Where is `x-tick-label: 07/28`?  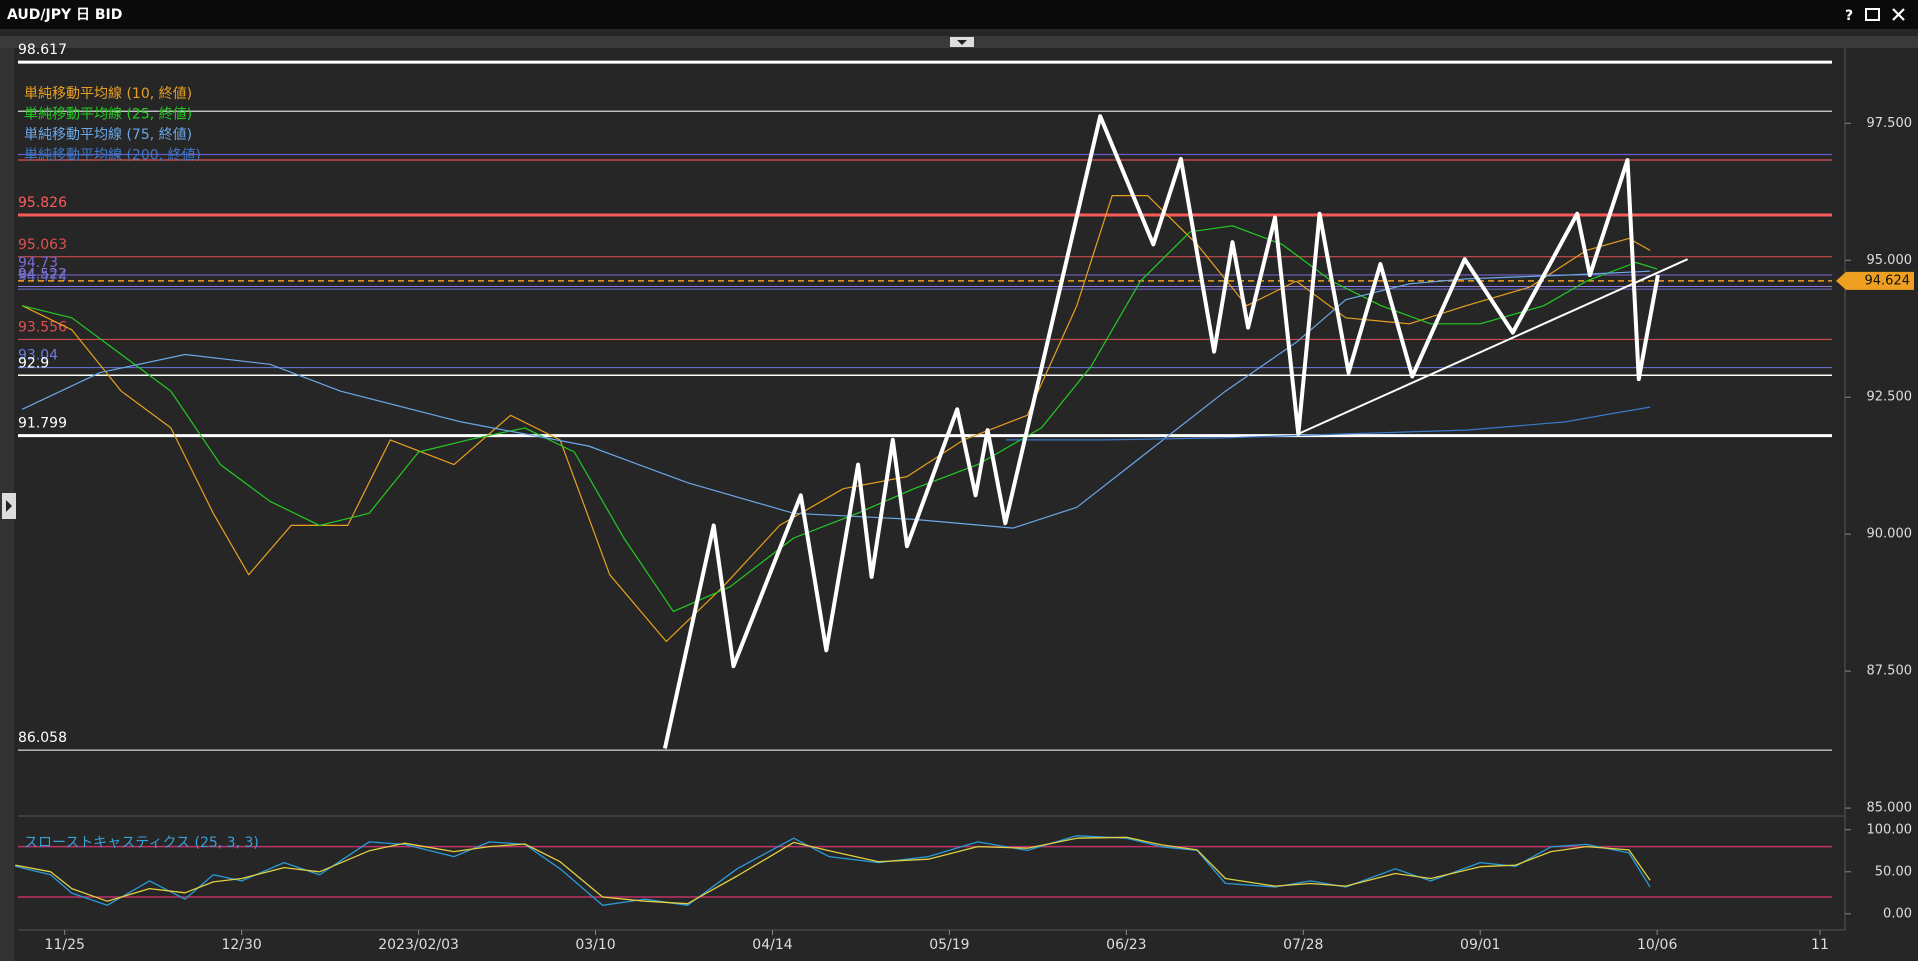 x-tick-label: 07/28 is located at coordinates (1303, 945).